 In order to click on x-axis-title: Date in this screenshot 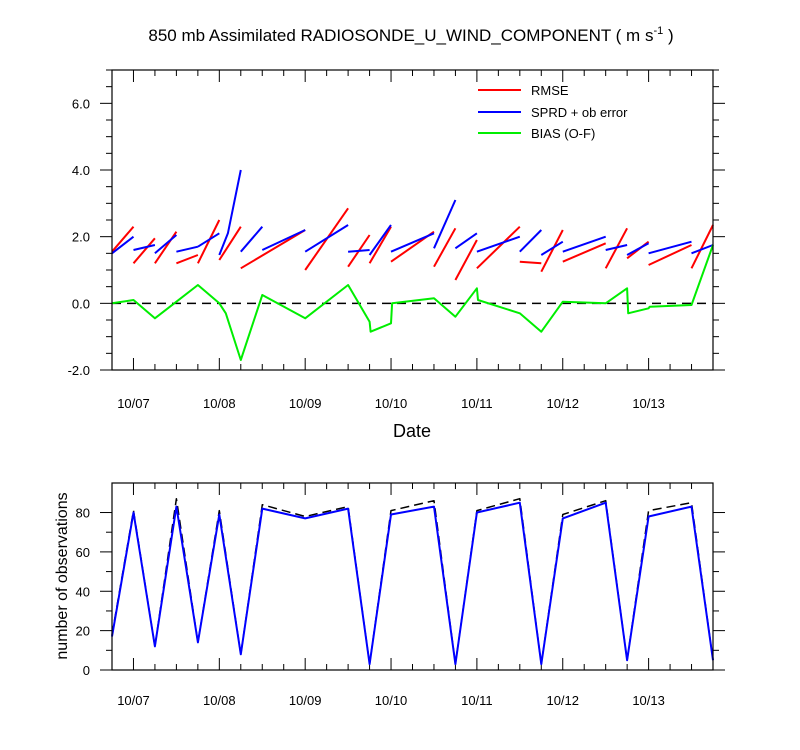, I will do `click(412, 431)`.